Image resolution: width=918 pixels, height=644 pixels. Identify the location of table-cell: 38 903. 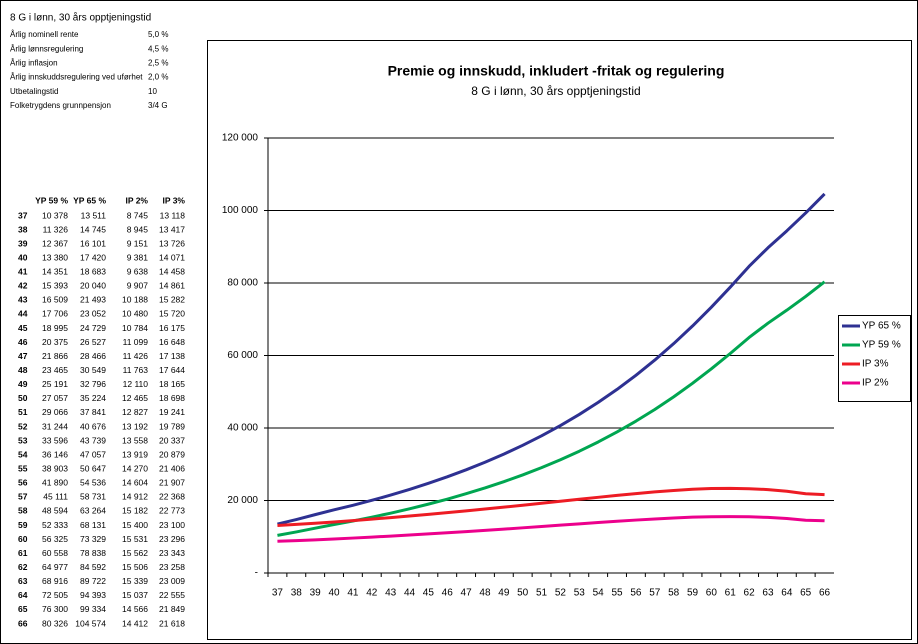
(55, 469).